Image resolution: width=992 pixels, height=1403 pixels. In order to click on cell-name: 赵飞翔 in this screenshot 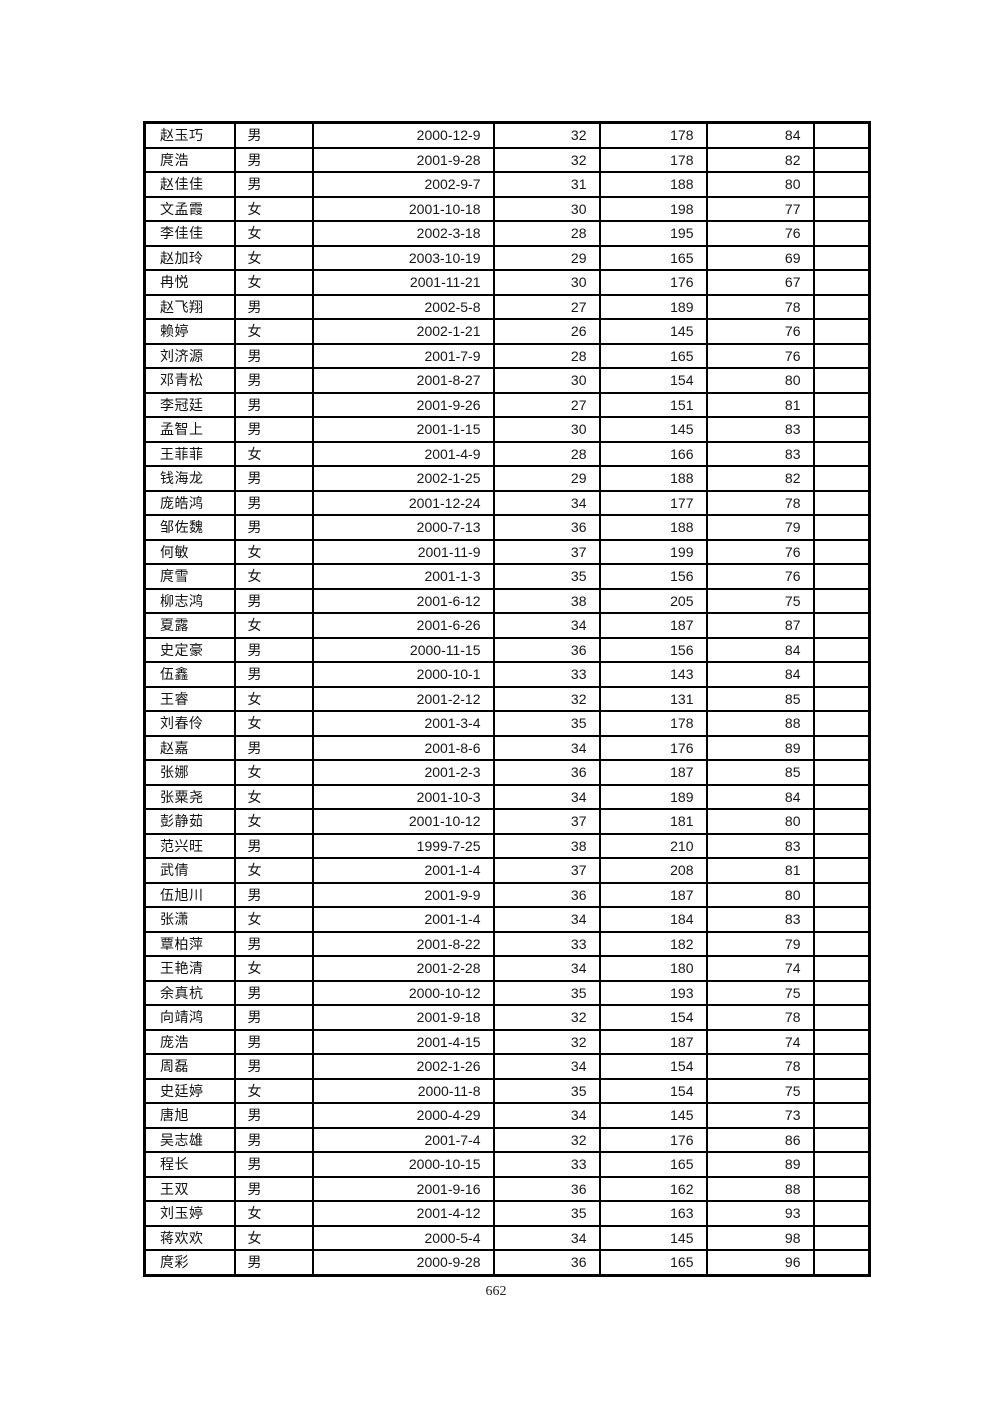, I will do `click(189, 306)`.